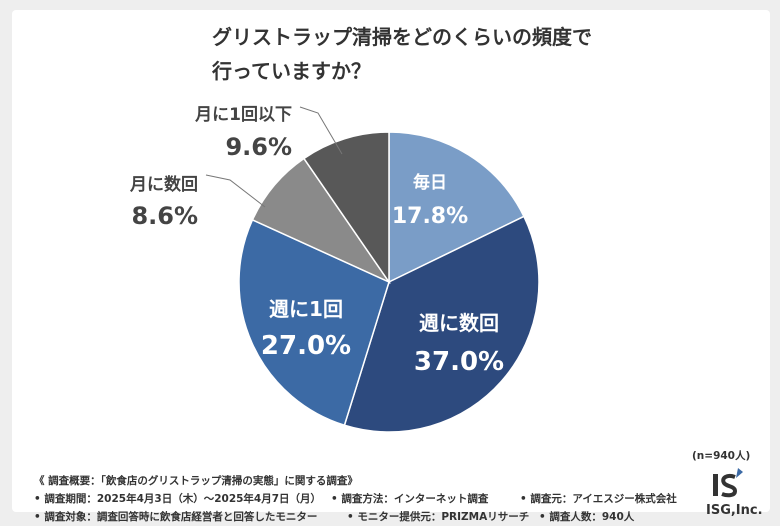 The image size is (780, 526). Describe the element at coordinates (721, 456) in the screenshot. I see `sample-size-label: (n=940人)` at that location.